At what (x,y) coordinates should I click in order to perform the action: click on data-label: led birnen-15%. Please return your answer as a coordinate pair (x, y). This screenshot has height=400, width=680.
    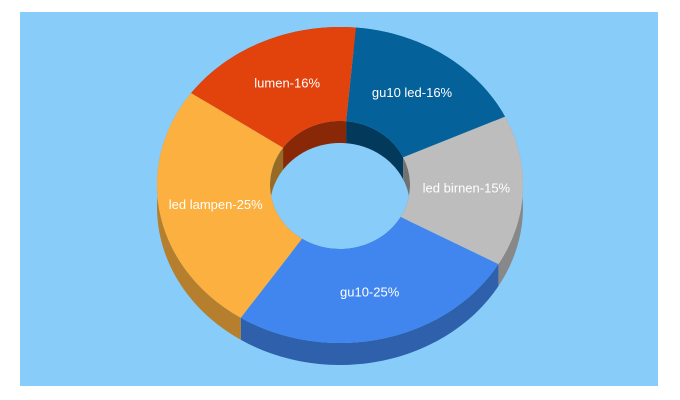
    Looking at the image, I should click on (467, 188).